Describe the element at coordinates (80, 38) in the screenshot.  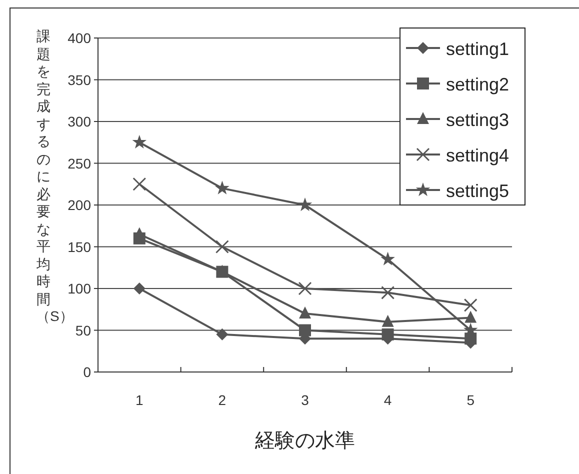
I see `y-tick-label: 400` at that location.